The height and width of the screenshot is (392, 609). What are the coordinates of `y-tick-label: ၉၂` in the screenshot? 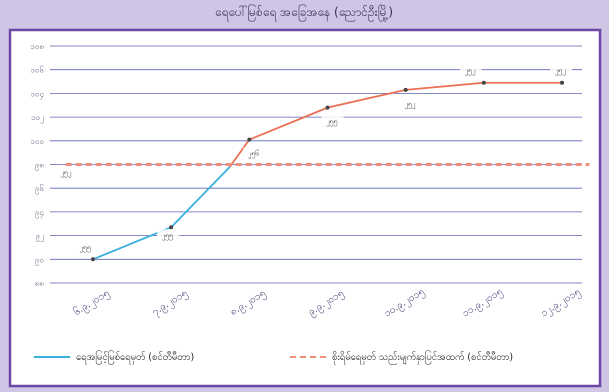 It's located at (40, 237).